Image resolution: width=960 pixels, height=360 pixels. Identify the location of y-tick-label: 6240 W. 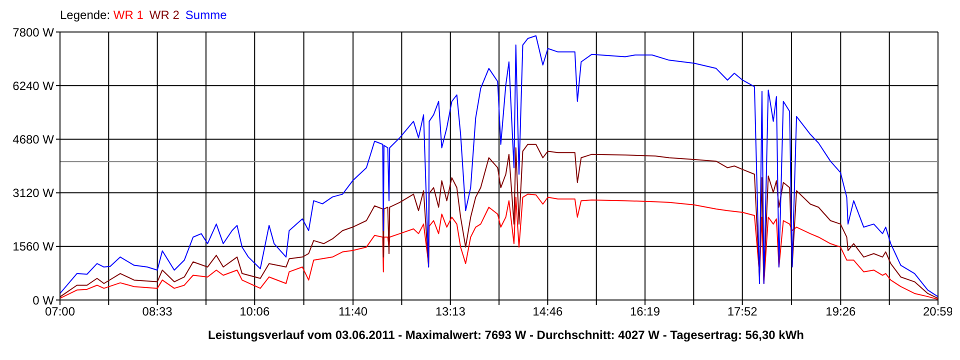
(33, 85).